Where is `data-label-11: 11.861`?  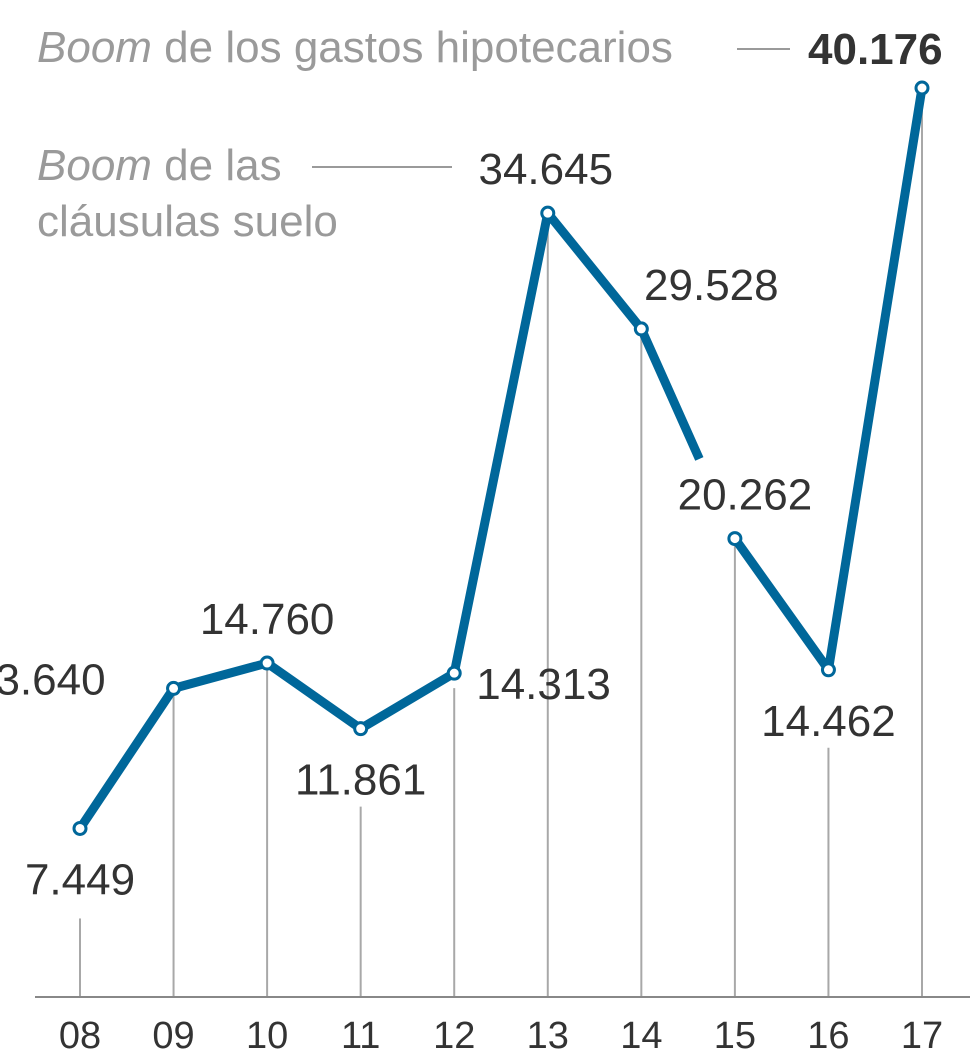 data-label-11: 11.861 is located at coordinates (360, 780).